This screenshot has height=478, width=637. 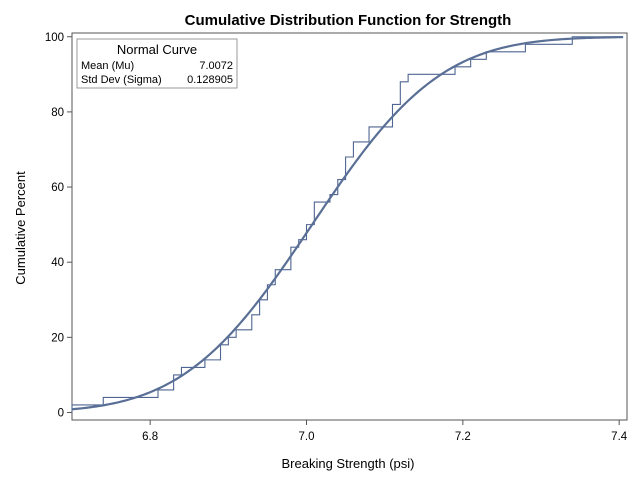 What do you see at coordinates (307, 437) in the screenshot?
I see `x-tick-label: 7.0` at bounding box center [307, 437].